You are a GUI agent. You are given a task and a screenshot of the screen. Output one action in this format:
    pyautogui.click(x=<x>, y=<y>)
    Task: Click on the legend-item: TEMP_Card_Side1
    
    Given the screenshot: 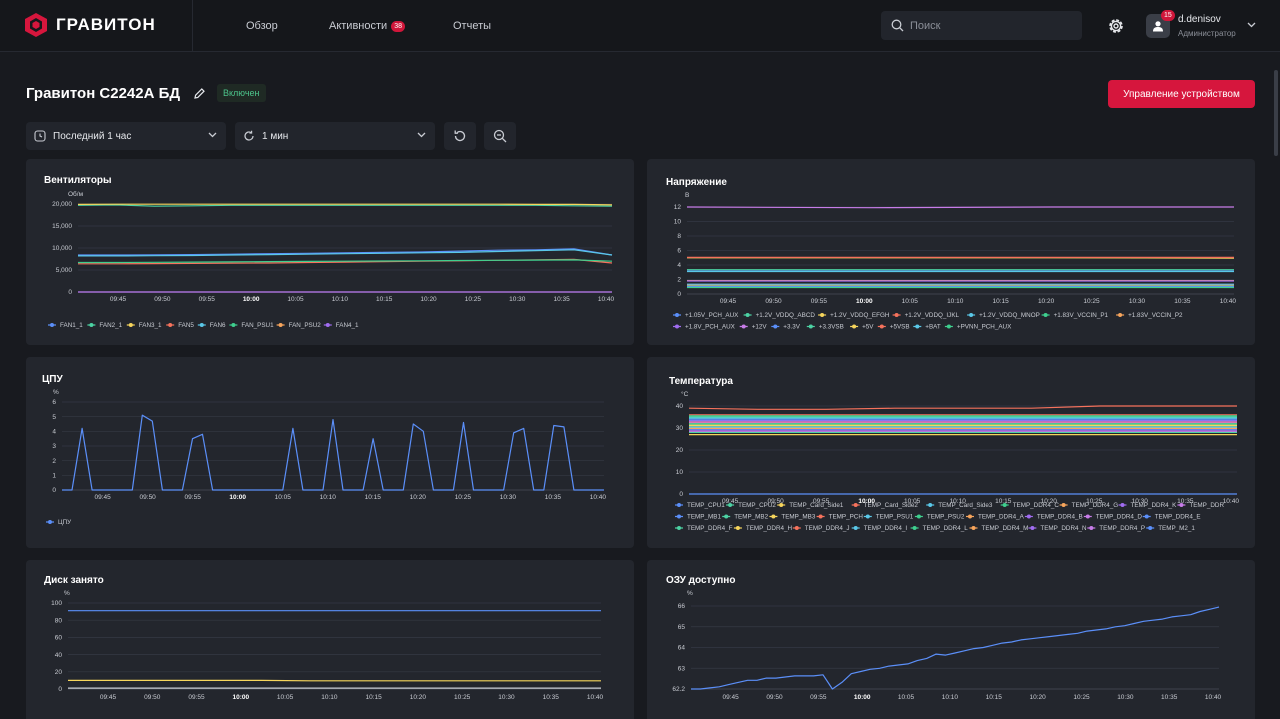 What is the action you would take?
    pyautogui.click(x=810, y=505)
    